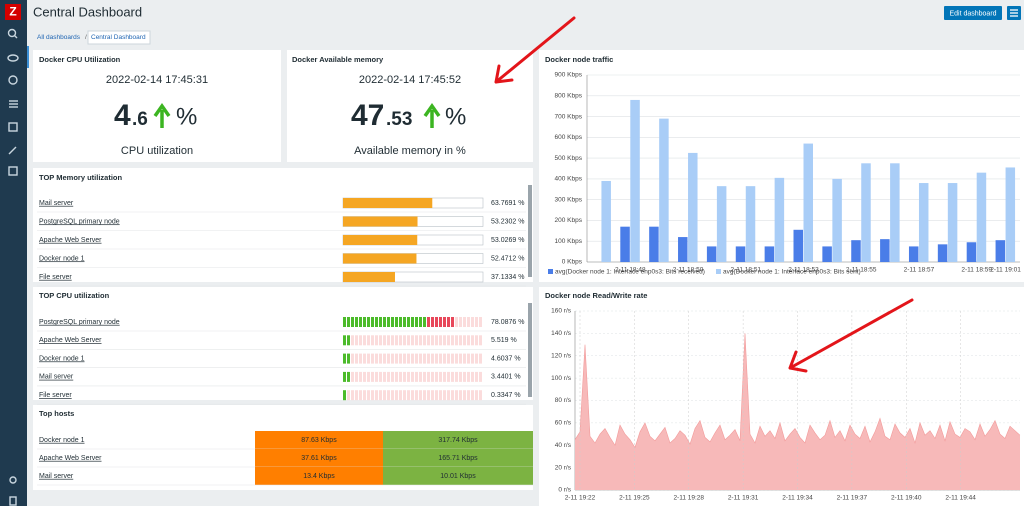 The height and width of the screenshot is (506, 1024). I want to click on x-tick-label: 2-11 18:57, so click(919, 270).